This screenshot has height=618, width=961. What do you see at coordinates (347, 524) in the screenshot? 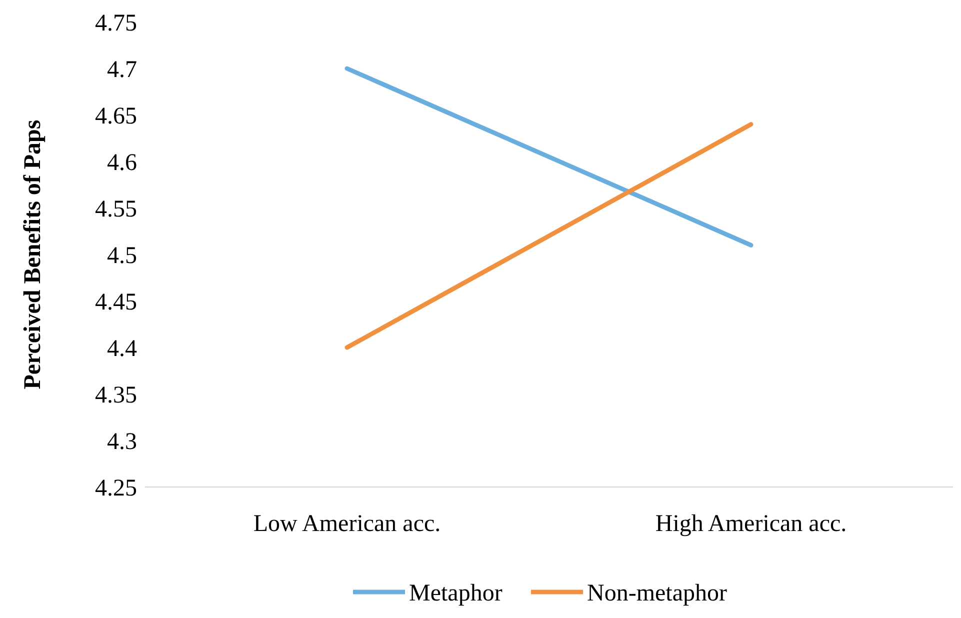
I see `x-tick-label: Low American acc.` at bounding box center [347, 524].